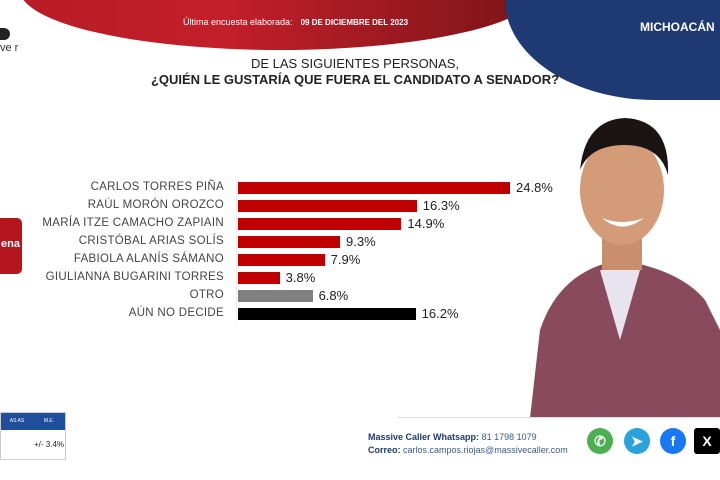  I want to click on category-label: AÚN NO DECIDE, so click(176, 313).